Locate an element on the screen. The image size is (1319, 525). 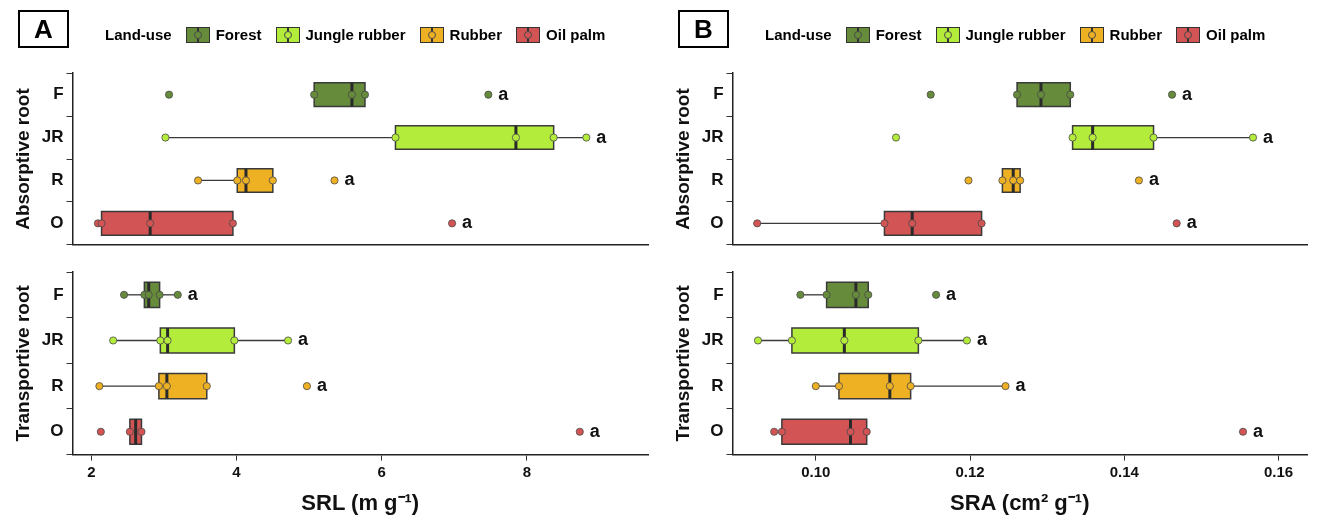
x-tick-label: 4 is located at coordinates (237, 471).